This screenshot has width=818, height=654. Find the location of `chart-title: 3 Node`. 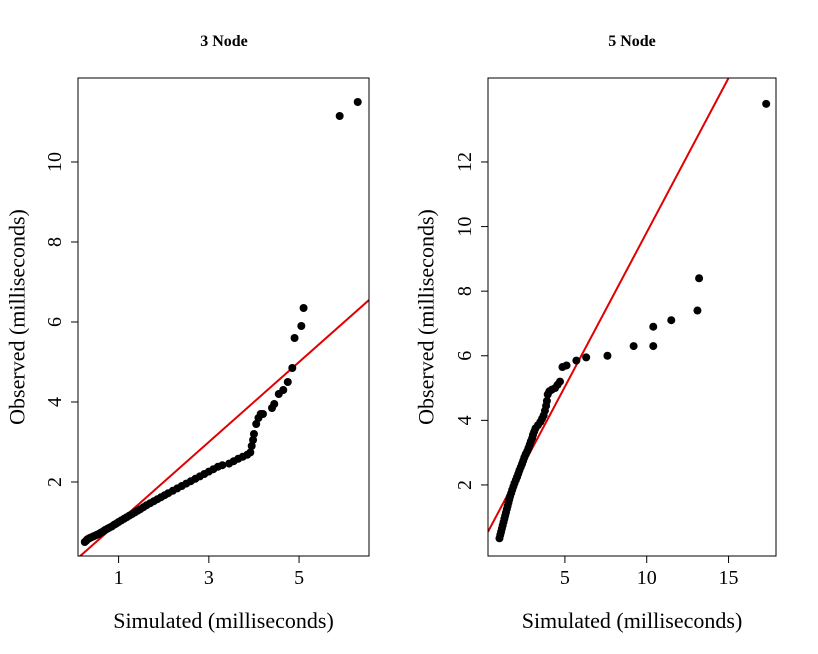

chart-title: 3 Node is located at coordinates (224, 41).